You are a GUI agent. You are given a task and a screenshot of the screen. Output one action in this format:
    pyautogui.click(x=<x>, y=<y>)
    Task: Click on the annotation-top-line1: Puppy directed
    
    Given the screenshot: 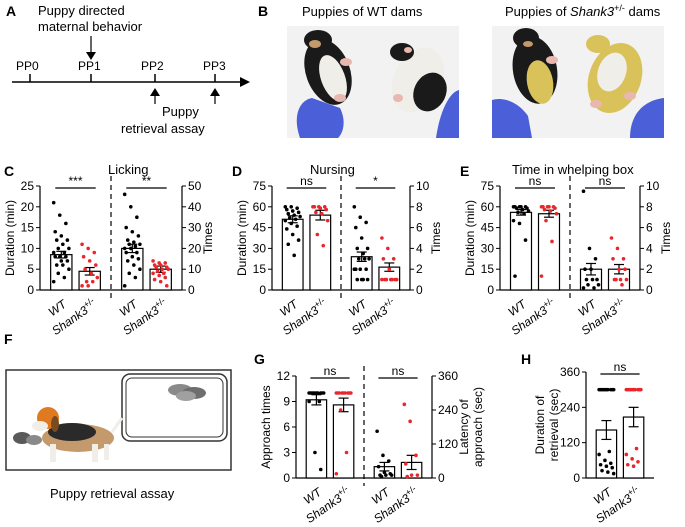 What is the action you would take?
    pyautogui.click(x=81, y=10)
    